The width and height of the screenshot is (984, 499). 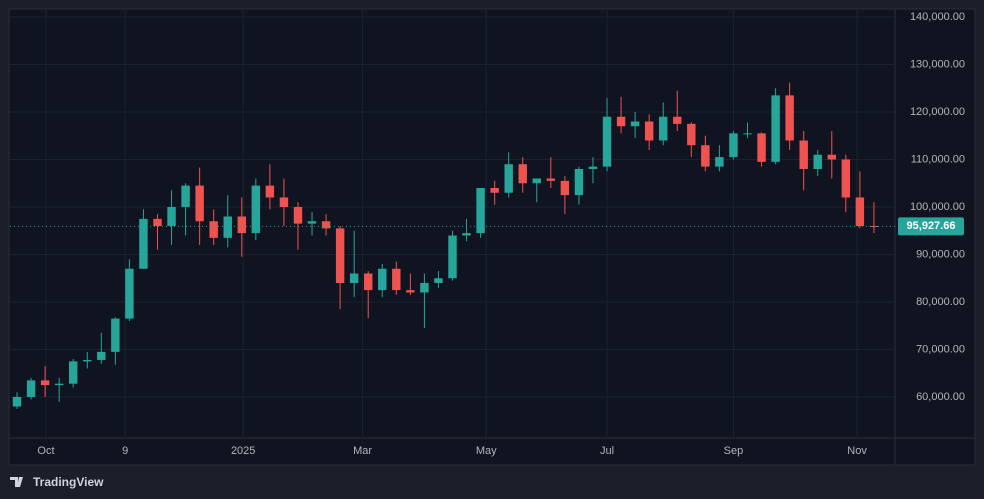 What do you see at coordinates (940, 302) in the screenshot?
I see `y-tick-label: 80,000.00` at bounding box center [940, 302].